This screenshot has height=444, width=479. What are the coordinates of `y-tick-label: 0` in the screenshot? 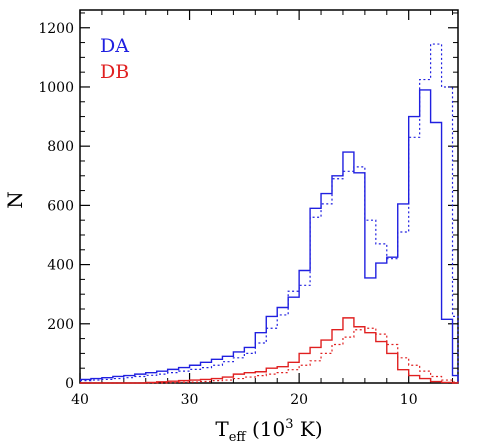 It's located at (69, 384).